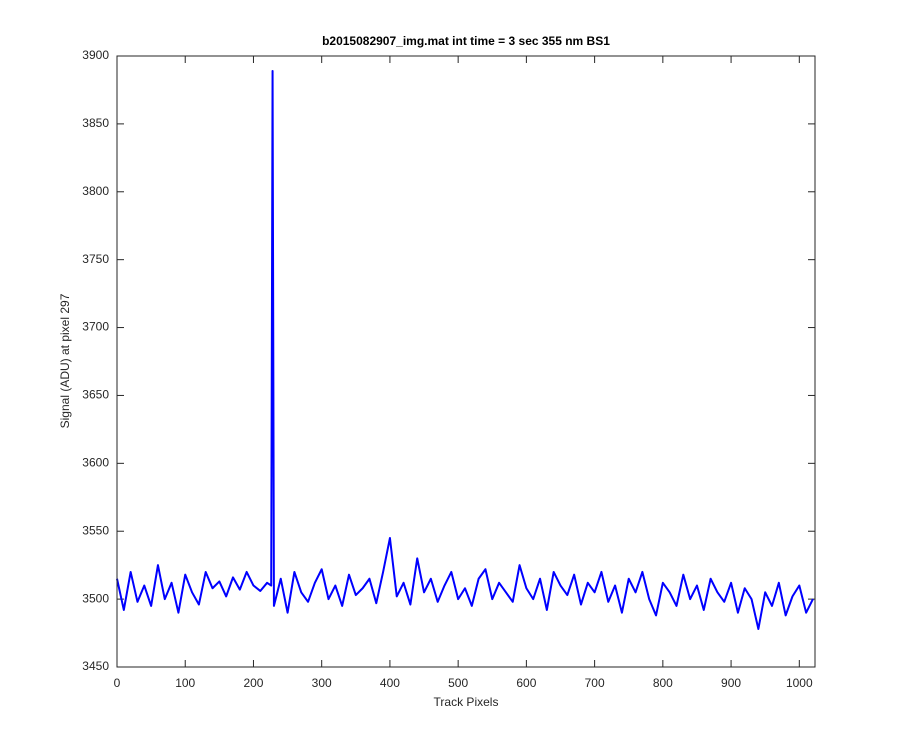 Image resolution: width=900 pixels, height=750 pixels. I want to click on x-axis-label: Track Pixels, so click(466, 702).